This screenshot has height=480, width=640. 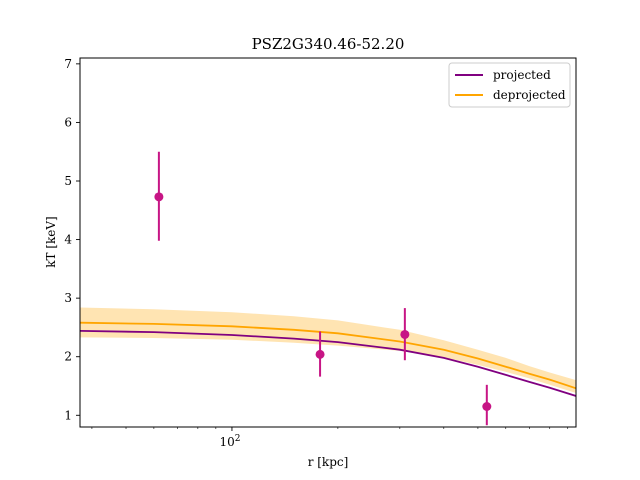 I want to click on legend-label-deprojected: deprojected, so click(x=529, y=95).